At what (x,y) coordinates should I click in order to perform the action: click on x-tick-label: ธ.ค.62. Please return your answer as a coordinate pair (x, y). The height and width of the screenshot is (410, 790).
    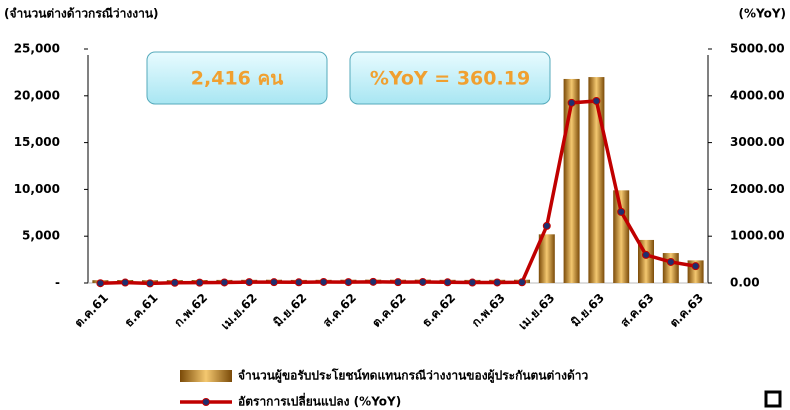
    Looking at the image, I should click on (438, 310).